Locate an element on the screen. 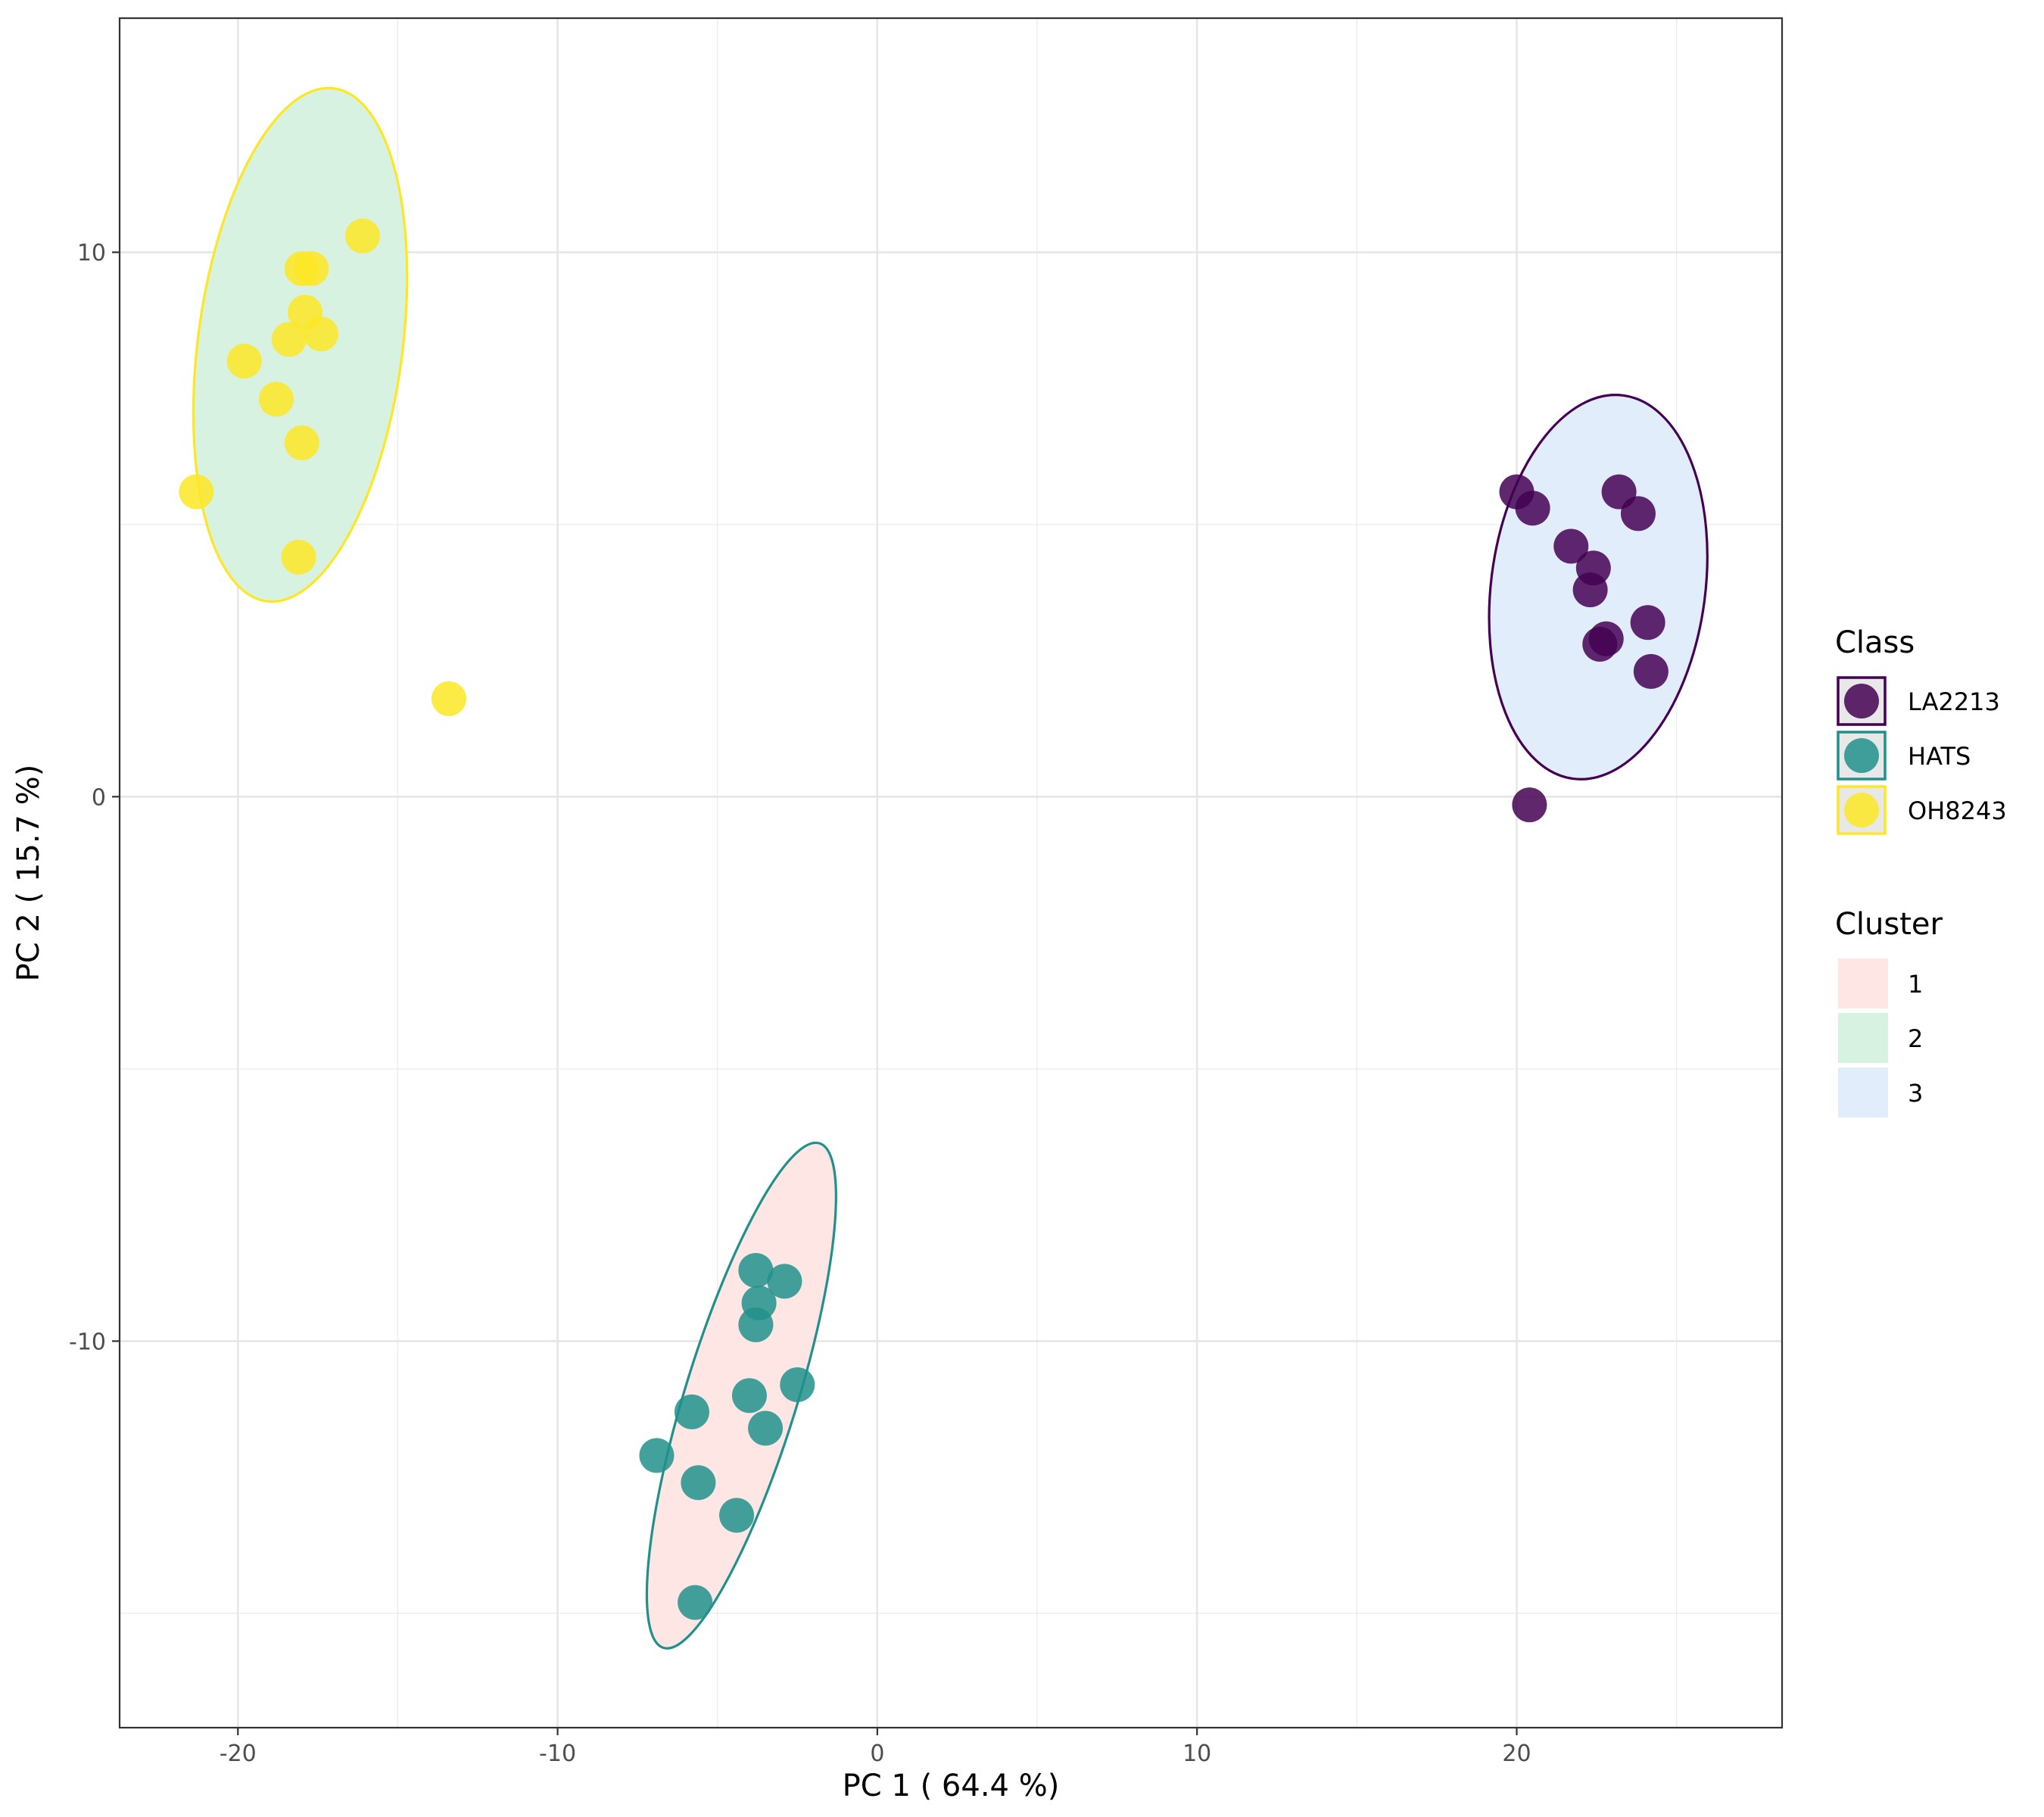  cluster-legend-label: 3 is located at coordinates (1915, 1093).